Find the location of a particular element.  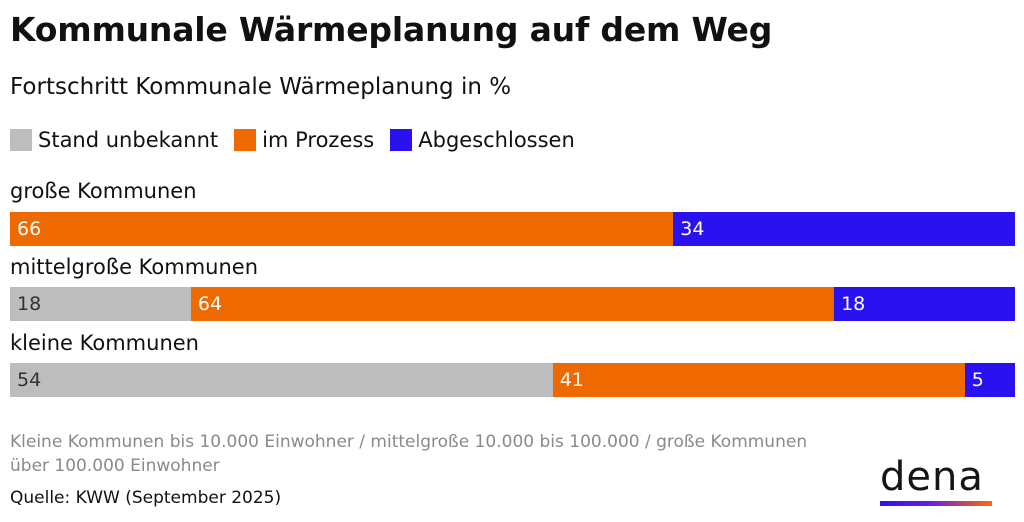

bar-row-large: 66 34 is located at coordinates (512, 229).